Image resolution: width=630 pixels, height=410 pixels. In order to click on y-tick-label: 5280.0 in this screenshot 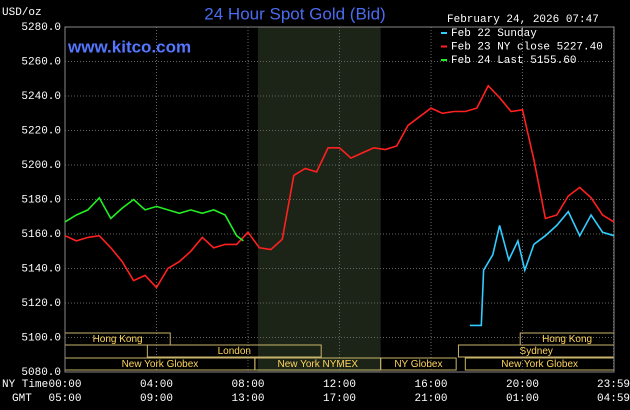, I will do `click(41, 28)`.